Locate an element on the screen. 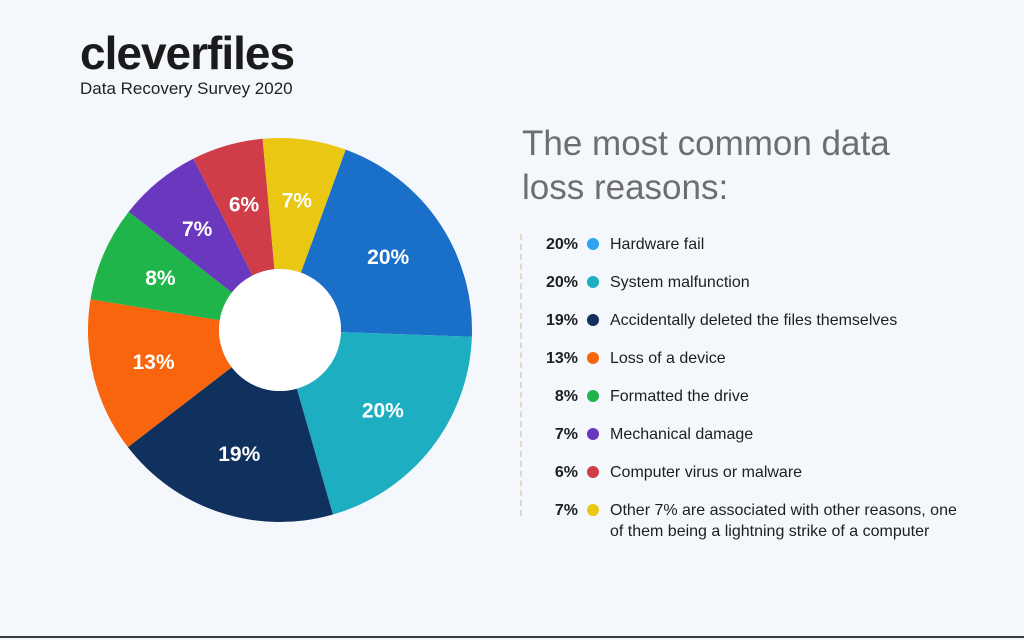 The height and width of the screenshot is (640, 1024). bottom-divider is located at coordinates (512, 637).